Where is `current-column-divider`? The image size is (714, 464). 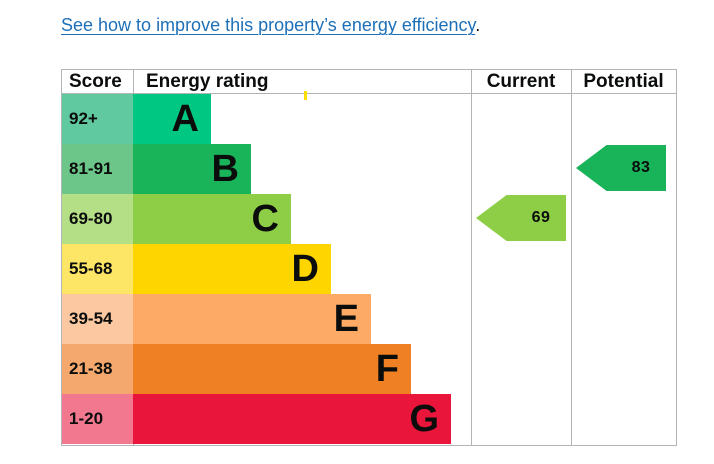
current-column-divider is located at coordinates (471, 257).